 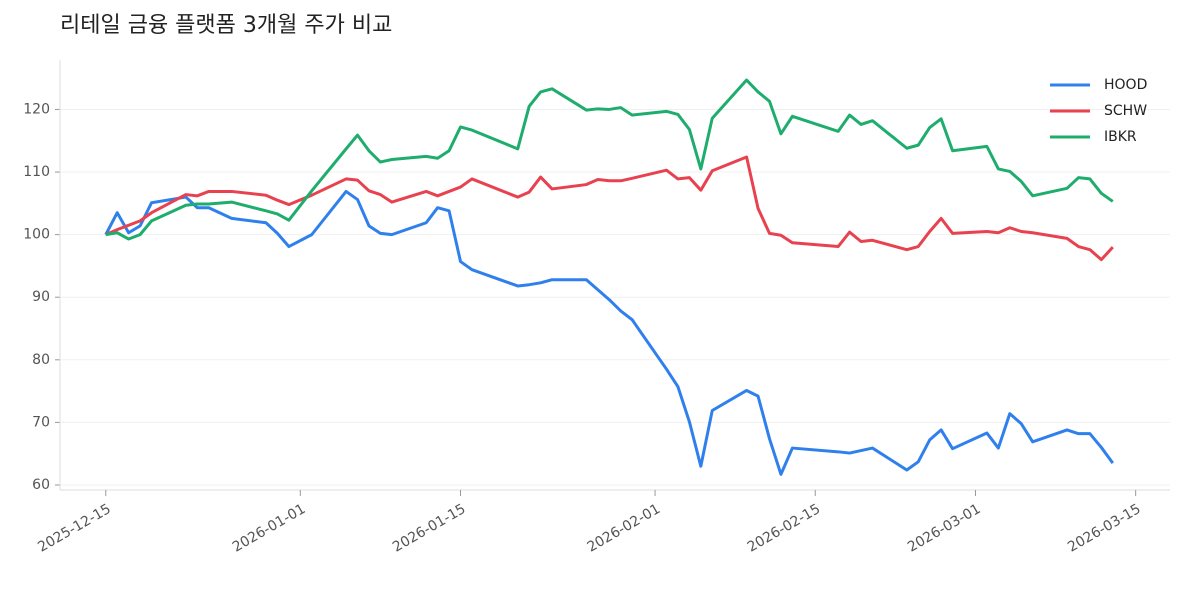 What do you see at coordinates (41, 297) in the screenshot?
I see `y-tick-label: 90` at bounding box center [41, 297].